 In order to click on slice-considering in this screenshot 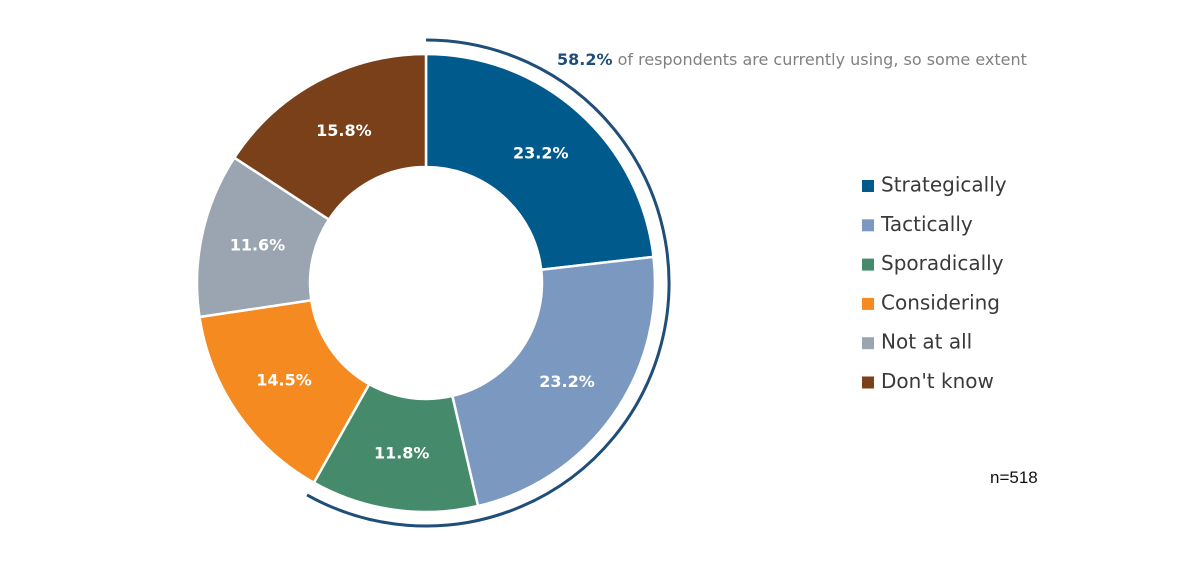, I will do `click(284, 391)`.